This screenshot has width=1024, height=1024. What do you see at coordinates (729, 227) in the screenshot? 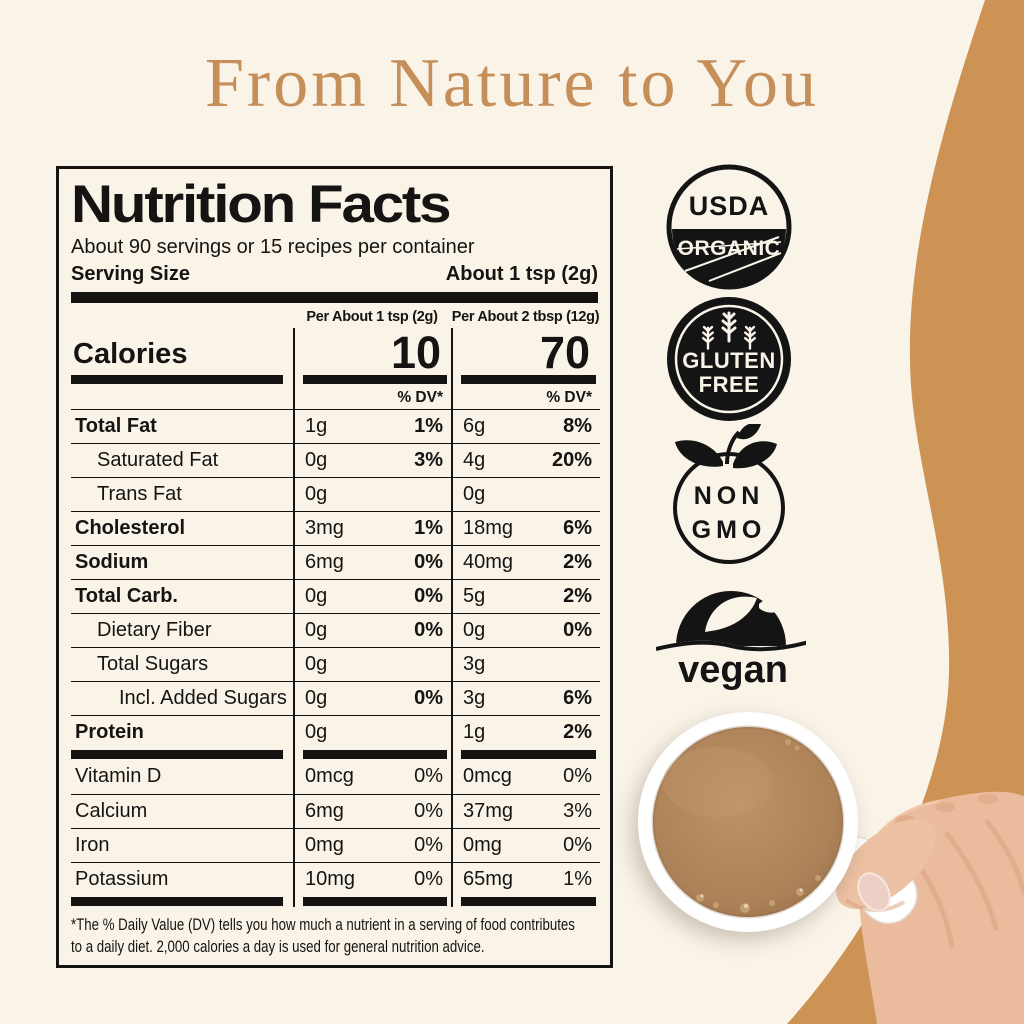
I see `usda-organic-badge: USDA ORGANIC` at bounding box center [729, 227].